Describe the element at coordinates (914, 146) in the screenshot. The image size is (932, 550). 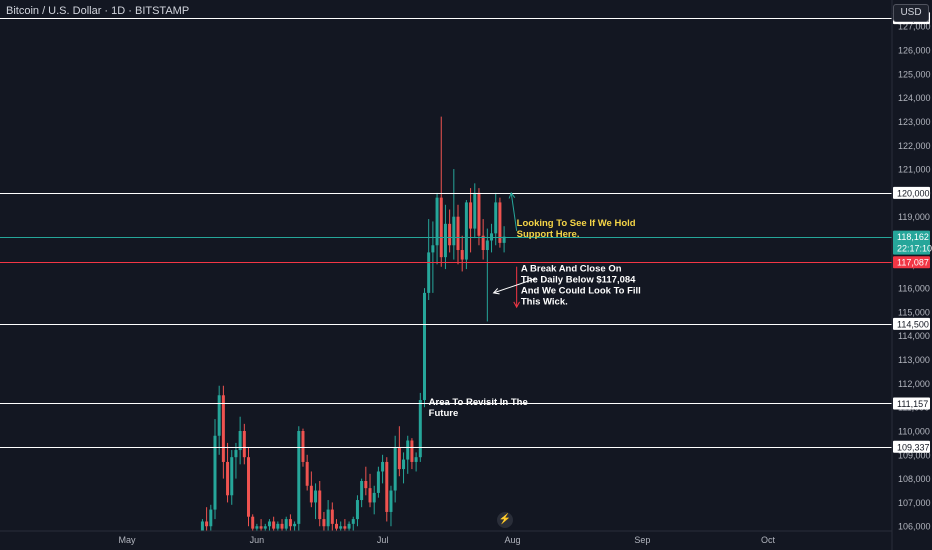
I see `price-tick-label: 122,000` at that location.